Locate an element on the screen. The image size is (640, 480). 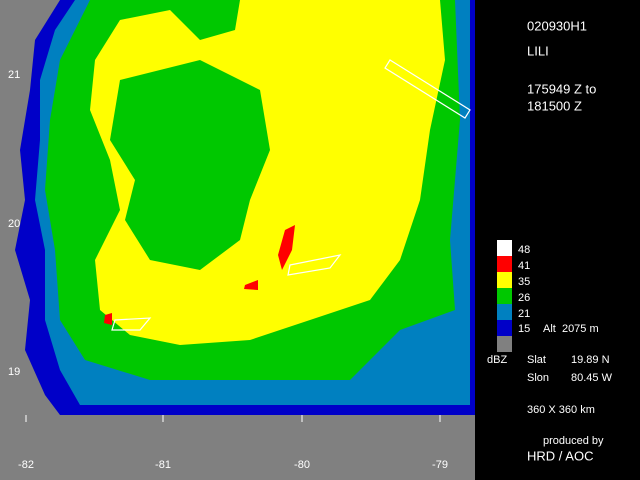
center-lat: 19.89 N is located at coordinates (590, 360).